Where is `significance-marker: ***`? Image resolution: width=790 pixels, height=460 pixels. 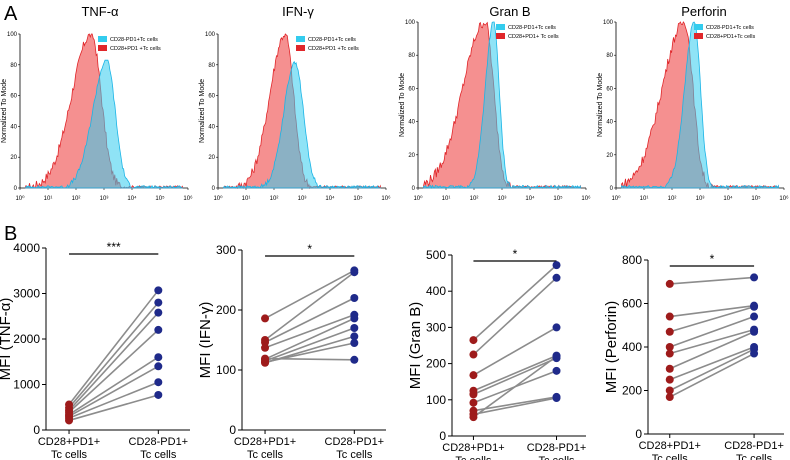 significance-marker: *** is located at coordinates (114, 247).